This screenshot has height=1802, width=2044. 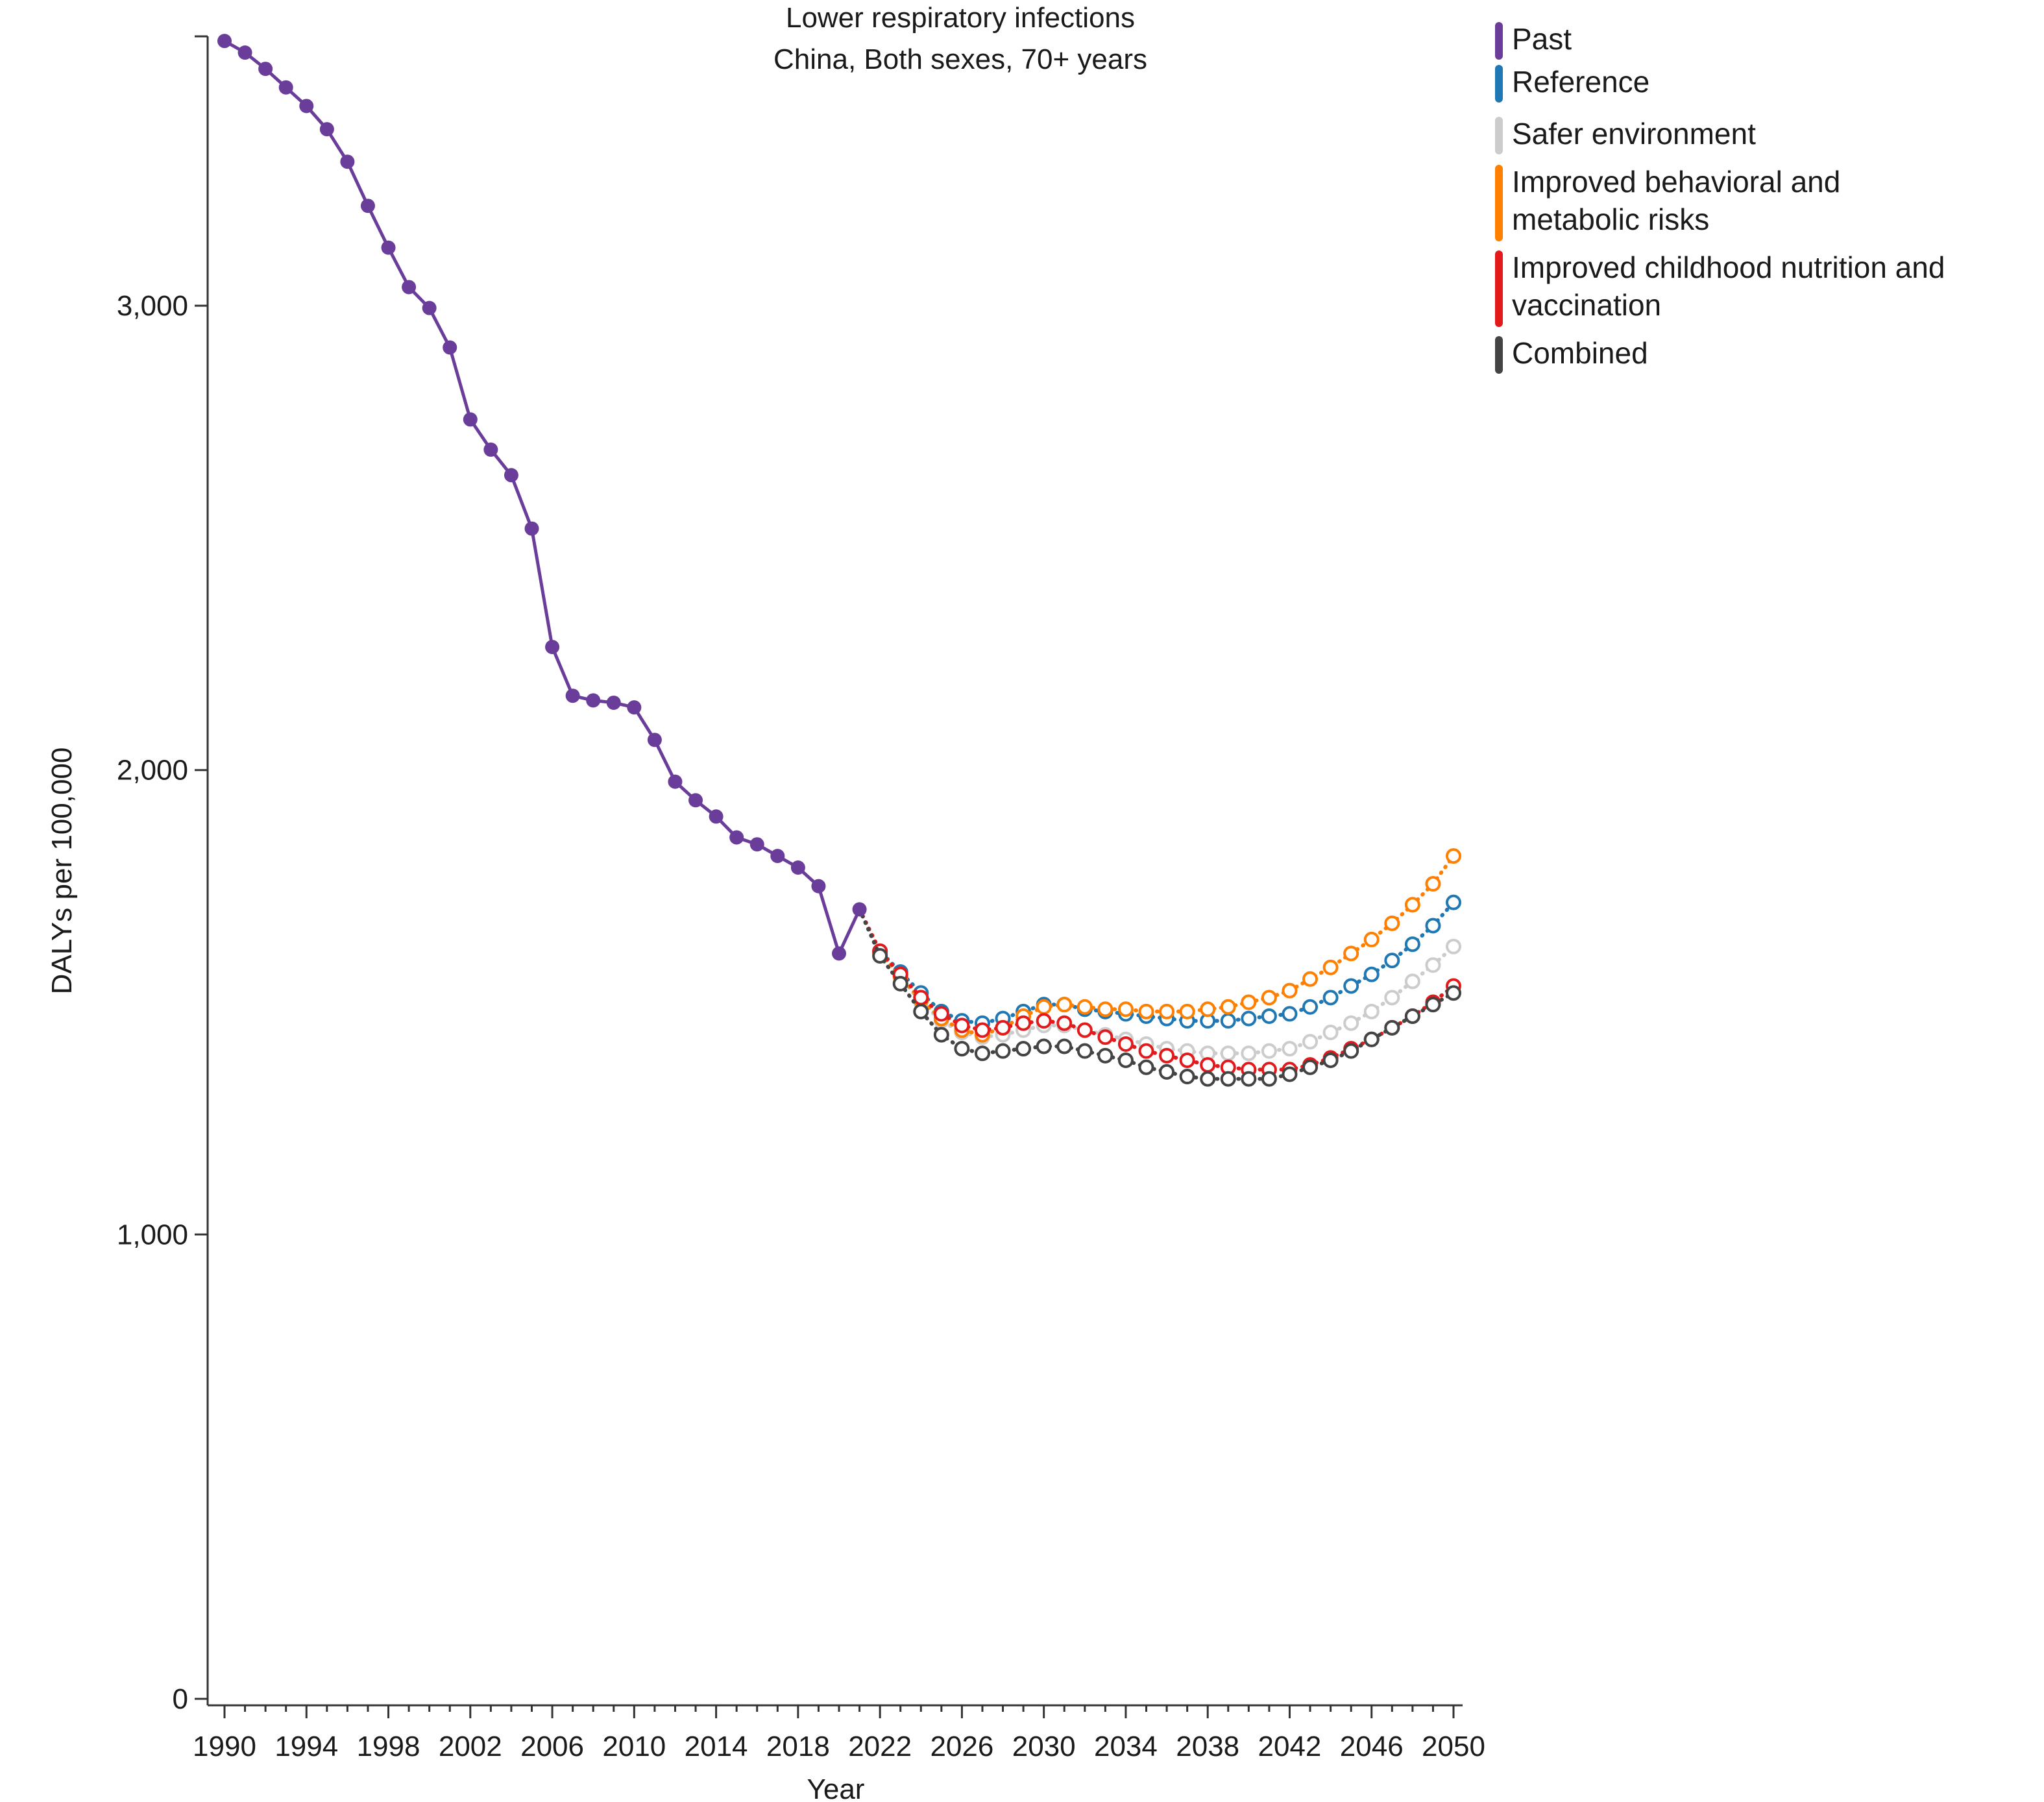 What do you see at coordinates (180, 1699) in the screenshot?
I see `y-tick-label: 0` at bounding box center [180, 1699].